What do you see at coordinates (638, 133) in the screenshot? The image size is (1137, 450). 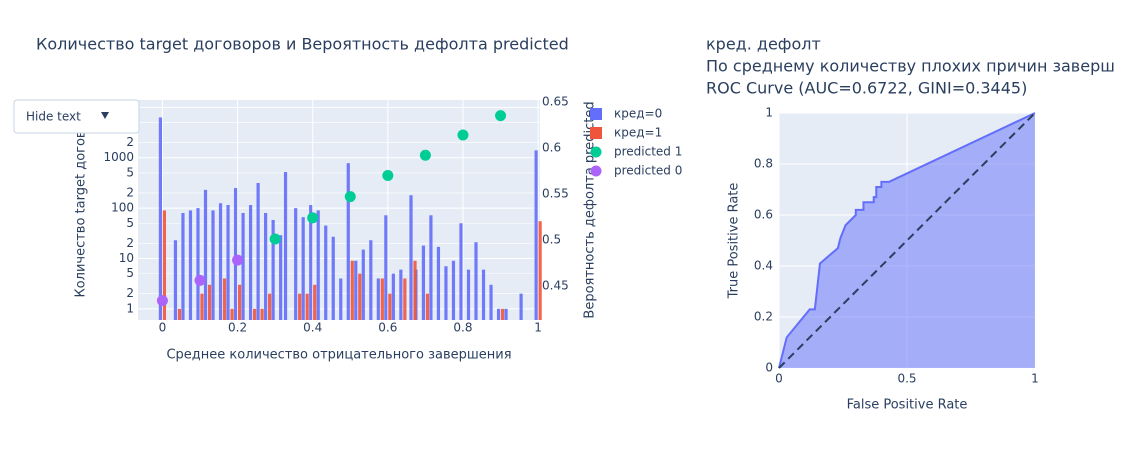 I see `legend-label: кред=1` at bounding box center [638, 133].